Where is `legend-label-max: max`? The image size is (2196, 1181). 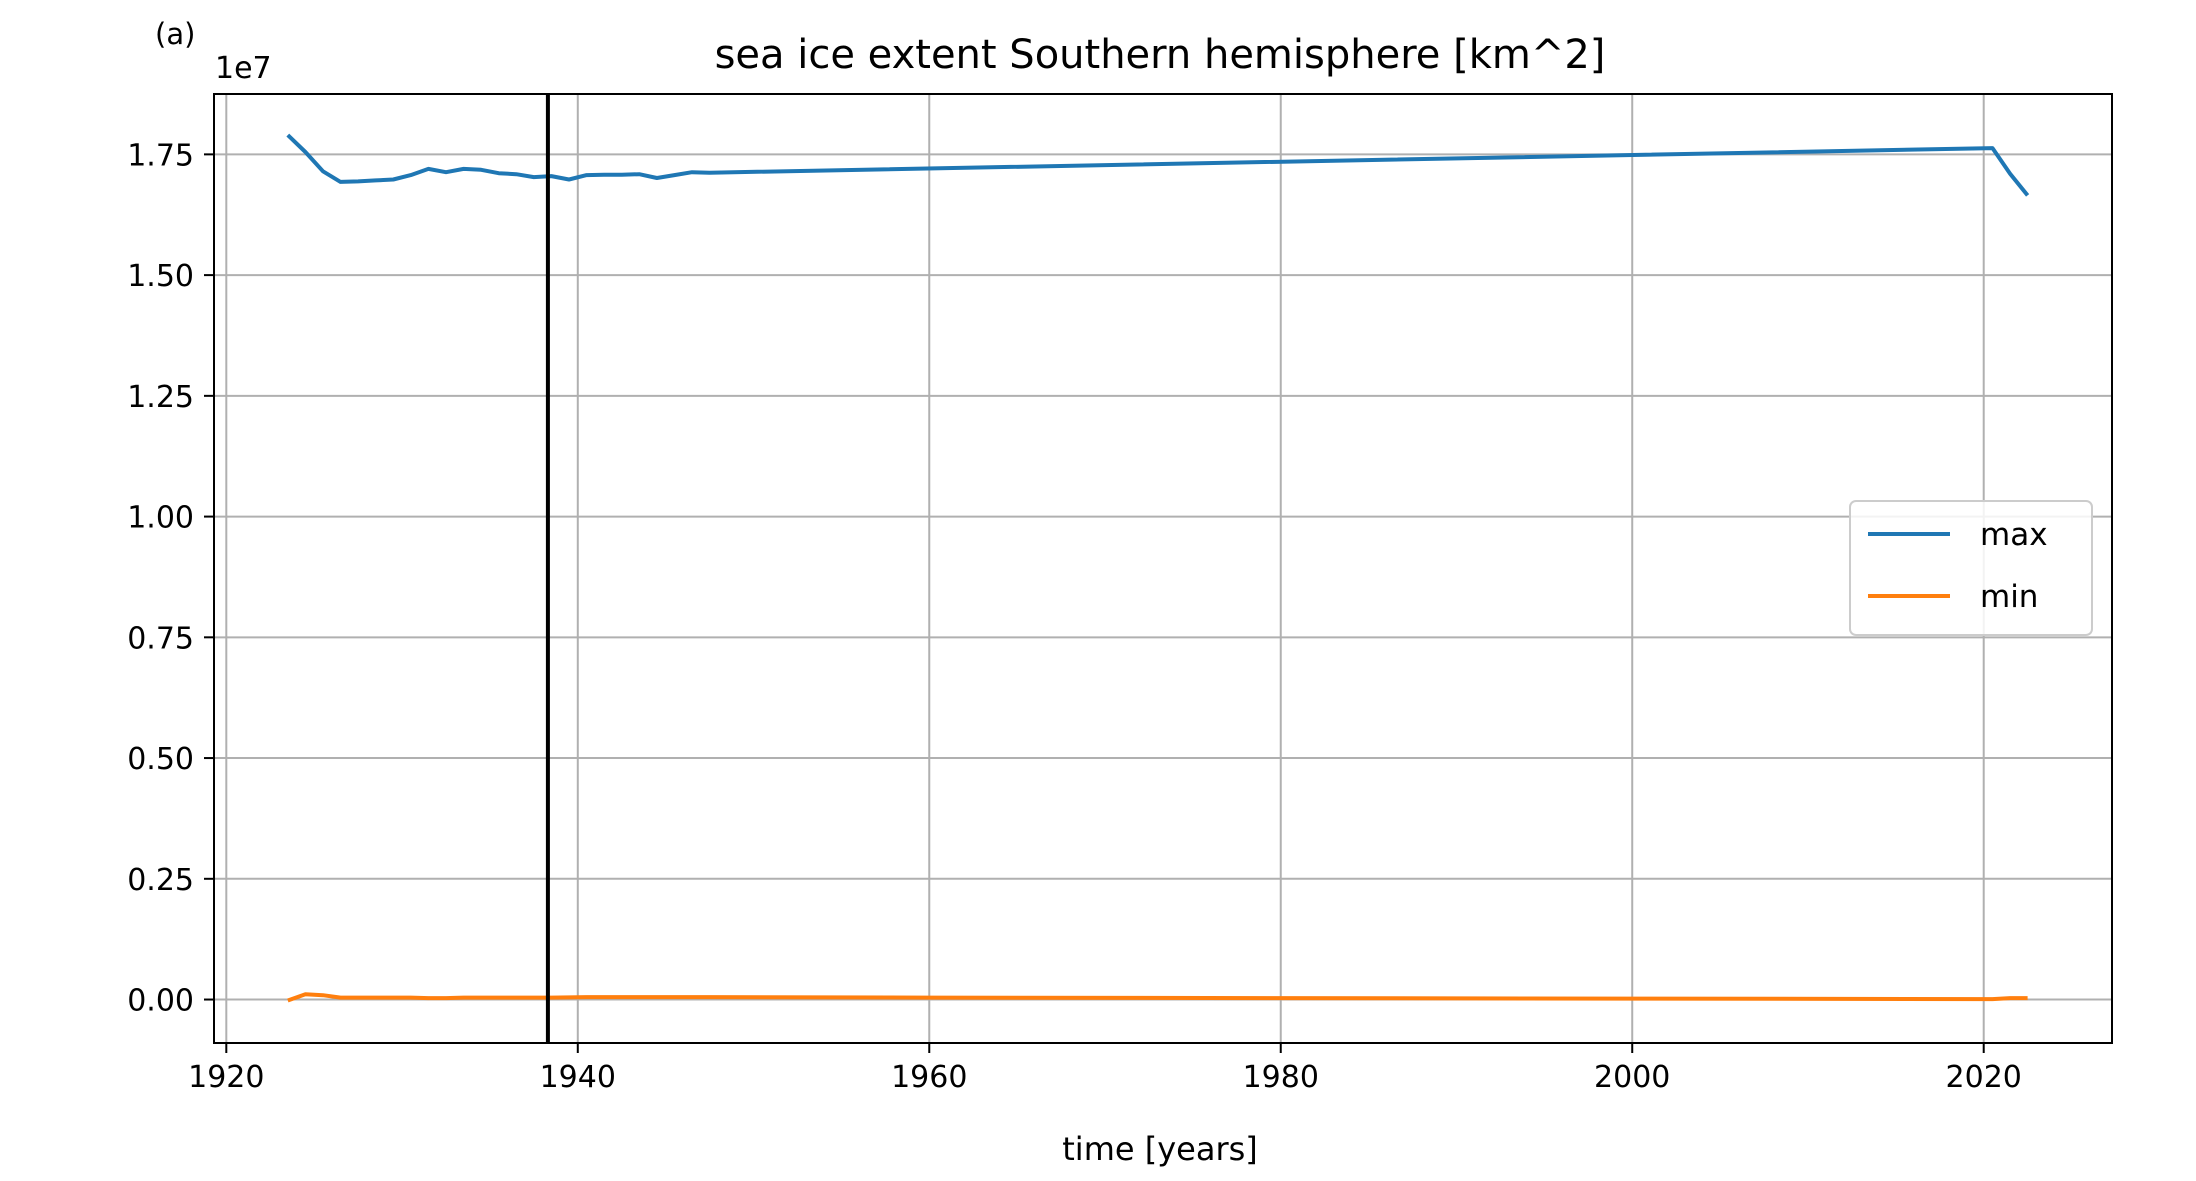 legend-label-max: max is located at coordinates (2014, 535).